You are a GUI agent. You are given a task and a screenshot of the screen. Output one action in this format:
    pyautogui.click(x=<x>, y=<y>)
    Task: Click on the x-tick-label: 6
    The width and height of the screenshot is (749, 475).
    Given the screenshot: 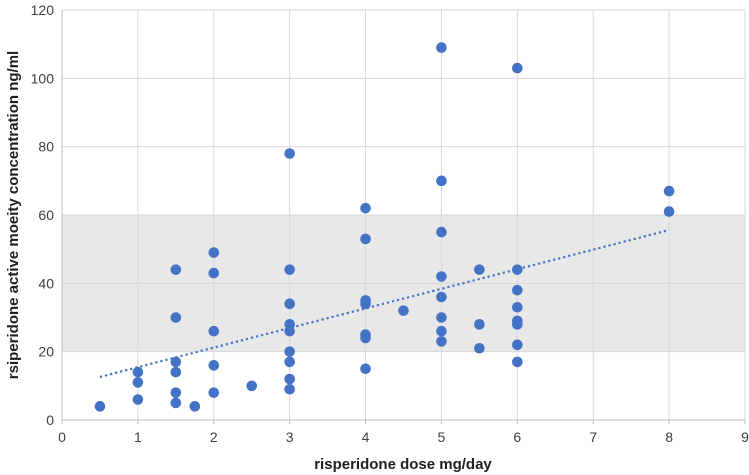 What is the action you would take?
    pyautogui.click(x=517, y=437)
    